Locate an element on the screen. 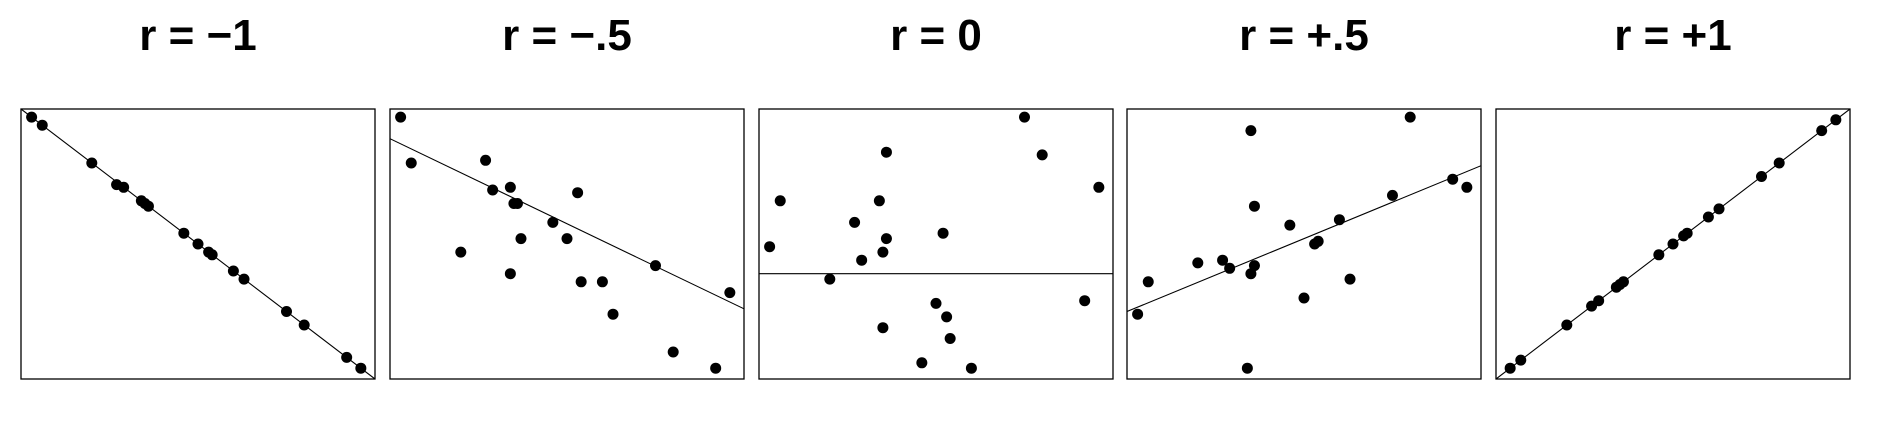  panel-title: r = −.5 is located at coordinates (567, 35).